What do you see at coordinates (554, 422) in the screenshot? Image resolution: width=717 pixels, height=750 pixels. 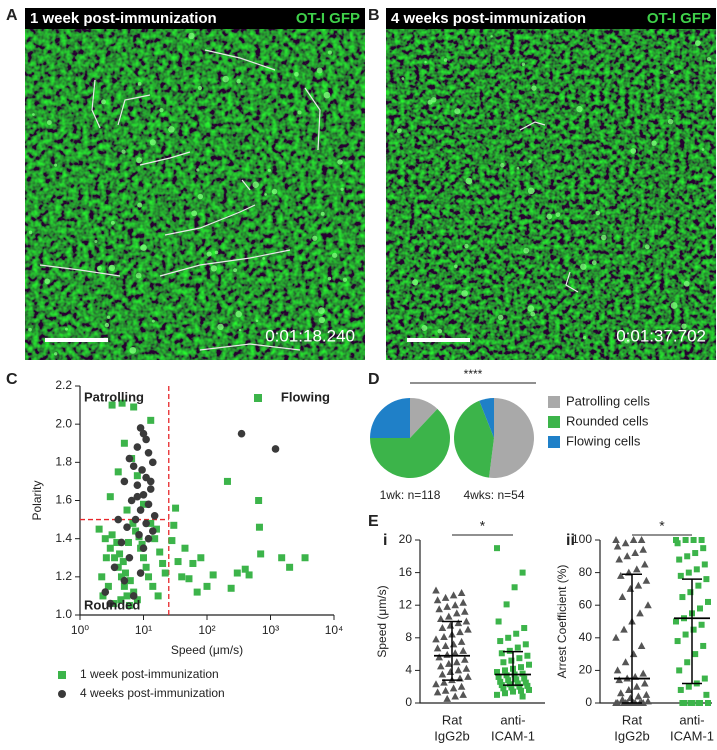 I see `legend-marker` at bounding box center [554, 422].